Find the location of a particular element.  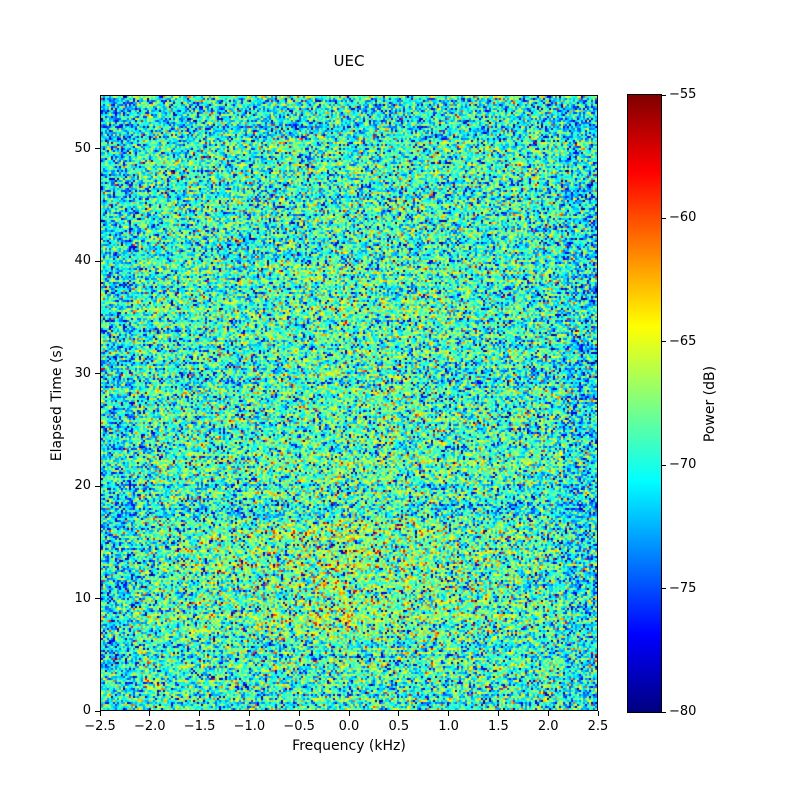

y-tick-label: 50 is located at coordinates (82, 148).